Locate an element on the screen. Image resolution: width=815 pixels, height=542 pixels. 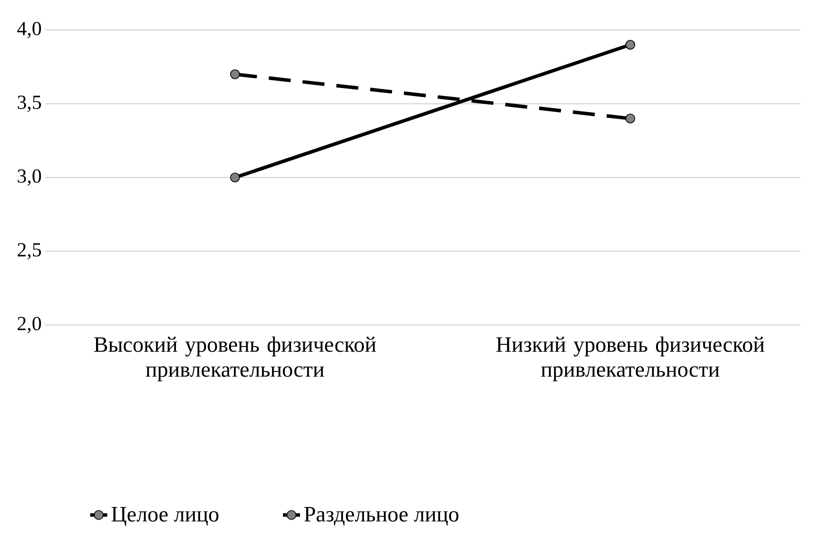
y-tick-label: 4,0 is located at coordinates (29, 30).